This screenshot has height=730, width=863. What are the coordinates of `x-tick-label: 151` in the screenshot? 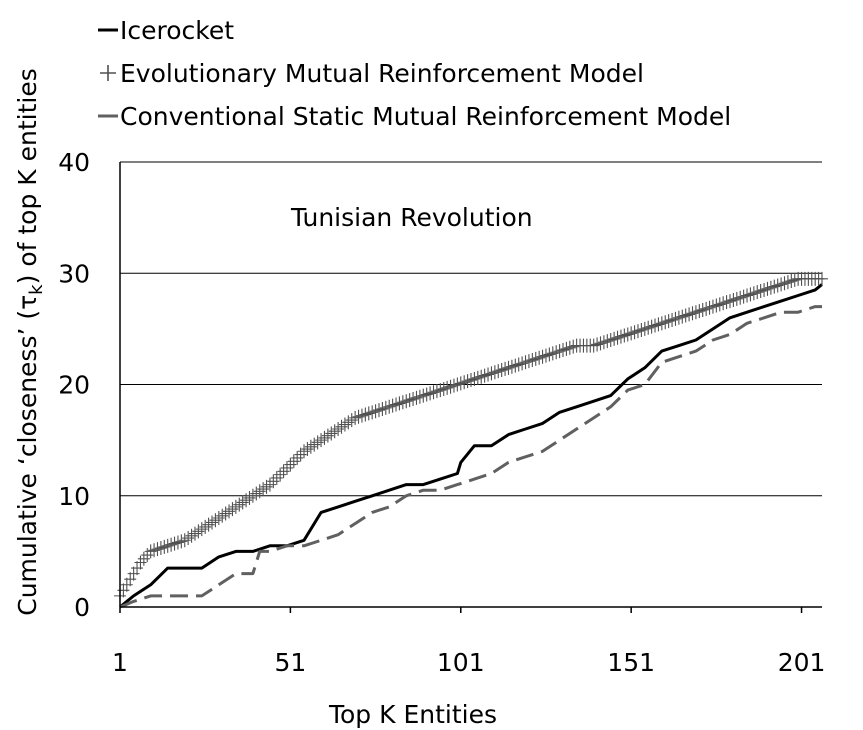 It's located at (631, 662).